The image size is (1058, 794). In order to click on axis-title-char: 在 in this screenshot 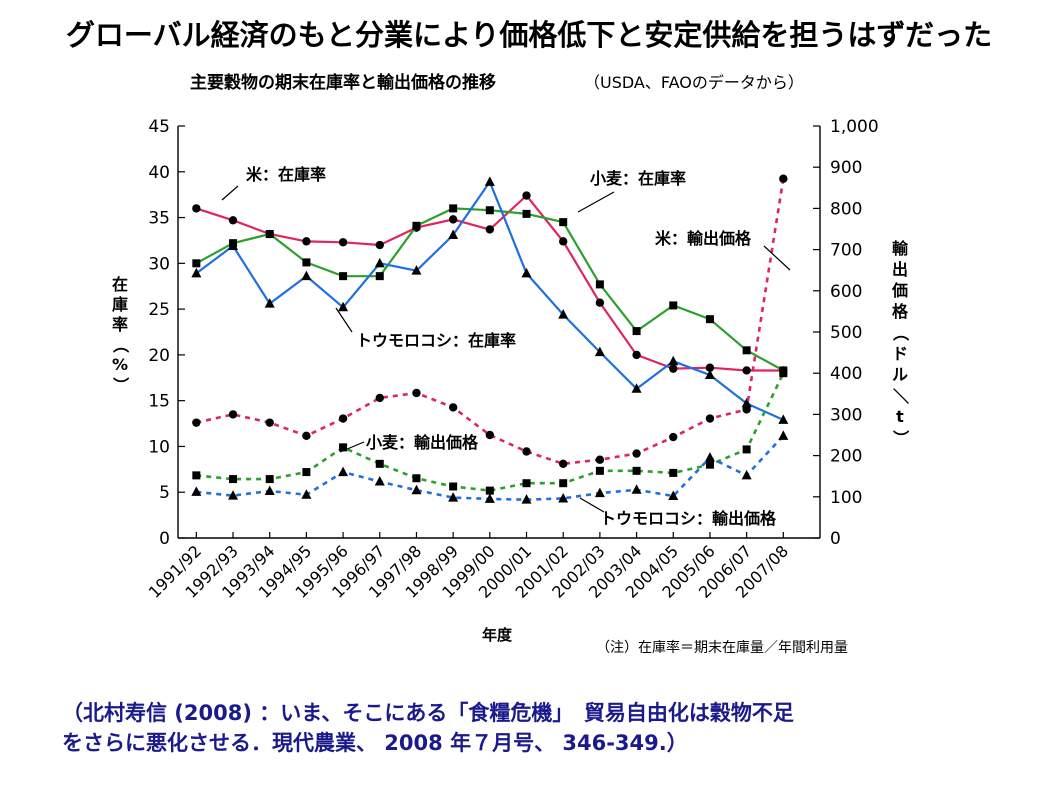, I will do `click(120, 284)`.